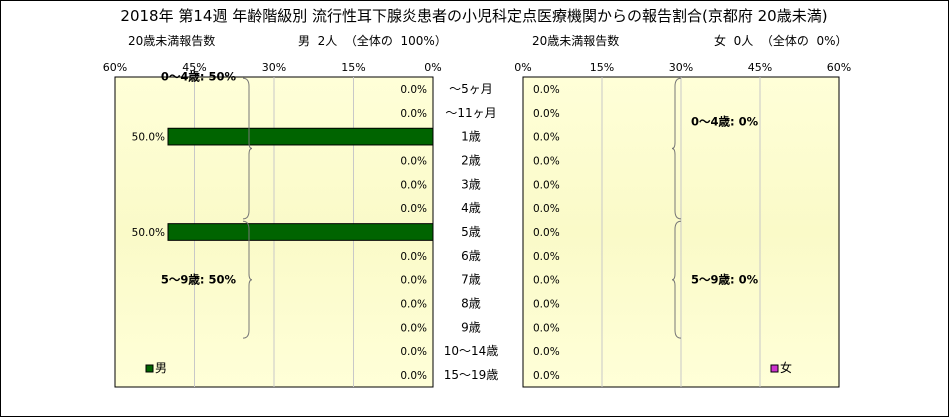  What do you see at coordinates (194, 67) in the screenshot?
I see `left-x-tick-label: 45%` at bounding box center [194, 67].